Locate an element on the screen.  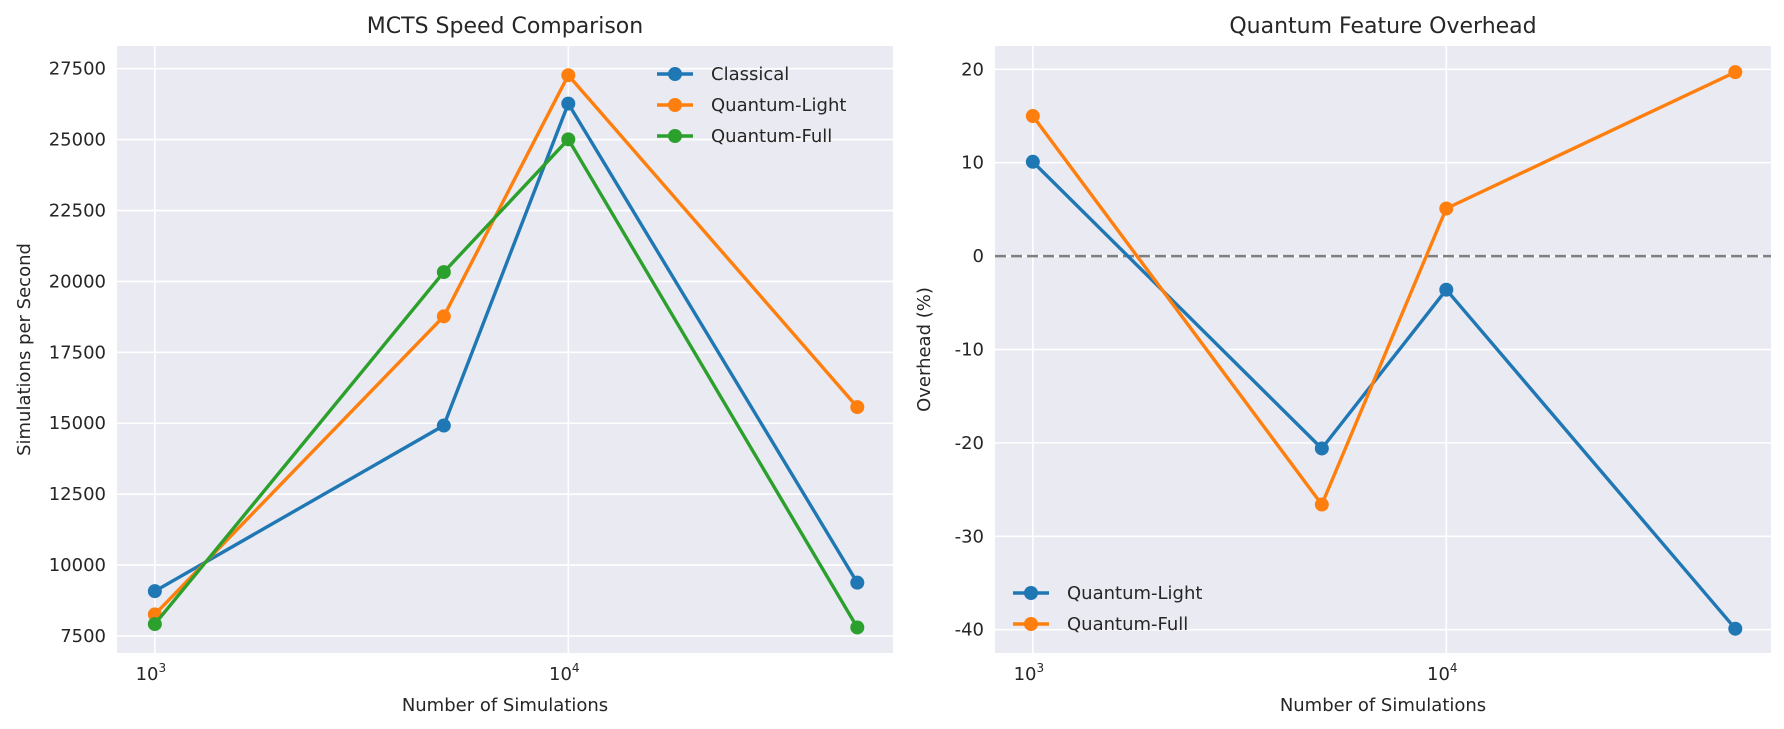
y-tick-label: 25000 is located at coordinates (77, 140).